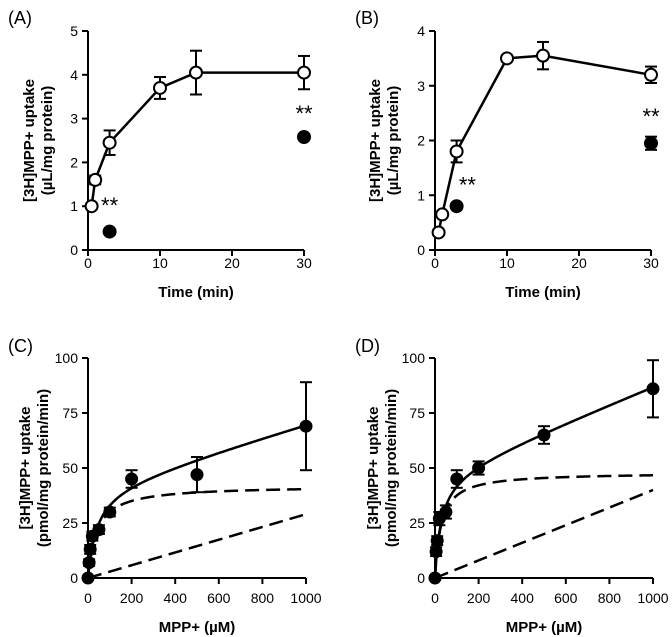  What do you see at coordinates (367, 346) in the screenshot?
I see `panel-label: (D)` at bounding box center [367, 346].